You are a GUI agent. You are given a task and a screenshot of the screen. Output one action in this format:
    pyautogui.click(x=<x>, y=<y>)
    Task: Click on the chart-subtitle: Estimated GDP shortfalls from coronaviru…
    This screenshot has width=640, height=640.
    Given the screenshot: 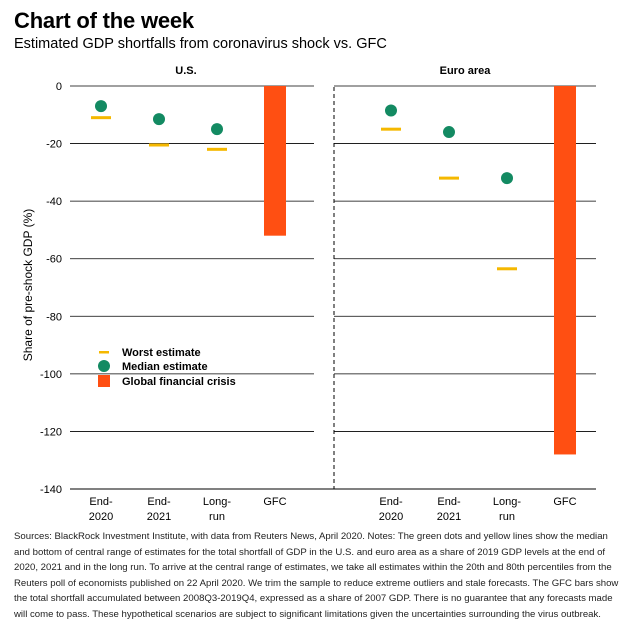 What is the action you would take?
    pyautogui.click(x=200, y=44)
    